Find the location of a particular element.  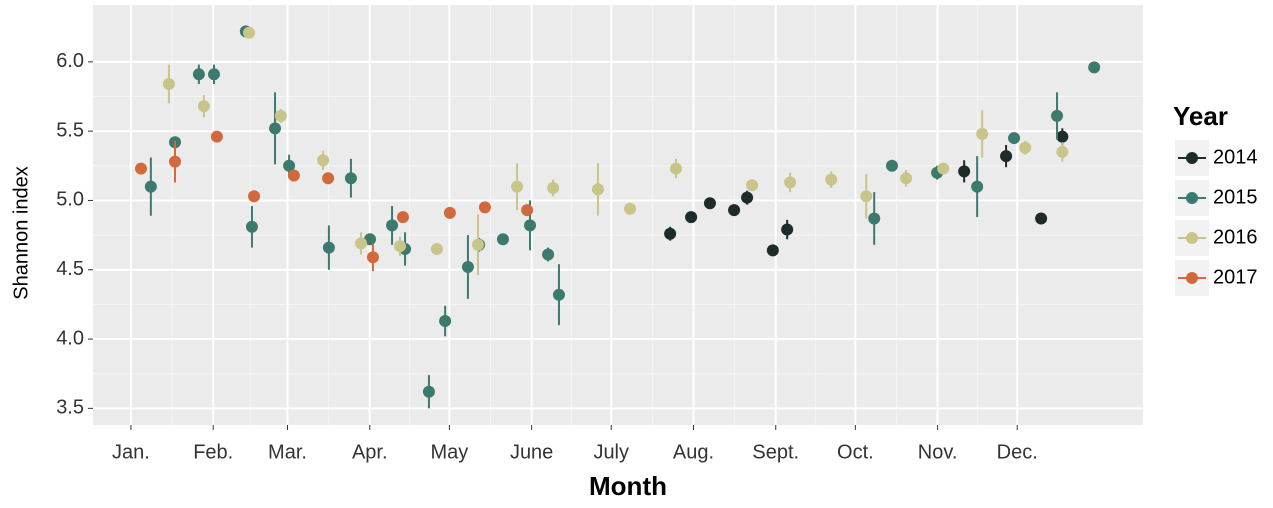

x-tick-label: Apr. is located at coordinates (370, 452).